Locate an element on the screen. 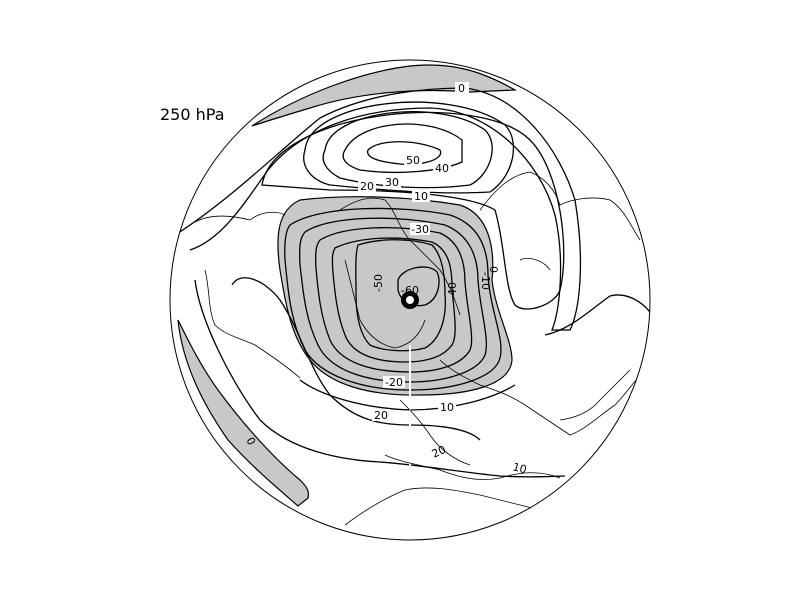  label-zero-top: 0 is located at coordinates (461, 88).